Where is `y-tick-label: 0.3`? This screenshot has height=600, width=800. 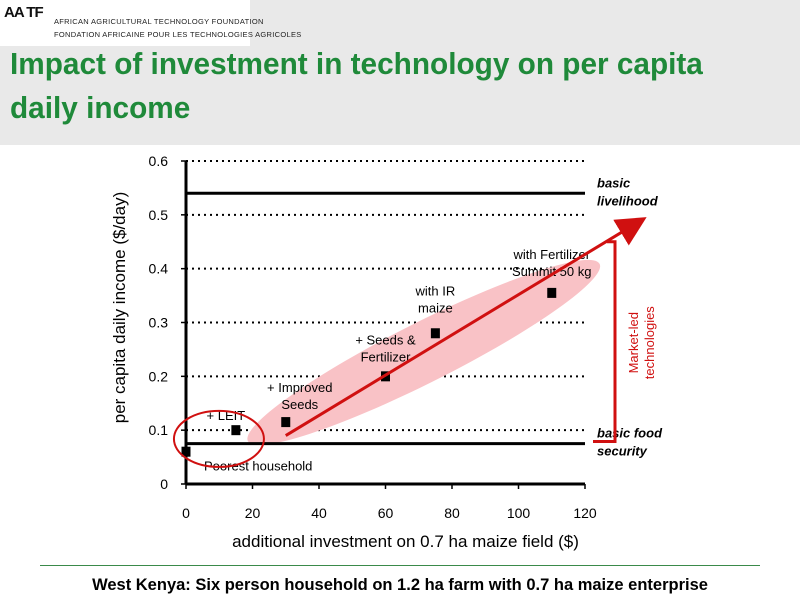
y-tick-label: 0.3 is located at coordinates (159, 323).